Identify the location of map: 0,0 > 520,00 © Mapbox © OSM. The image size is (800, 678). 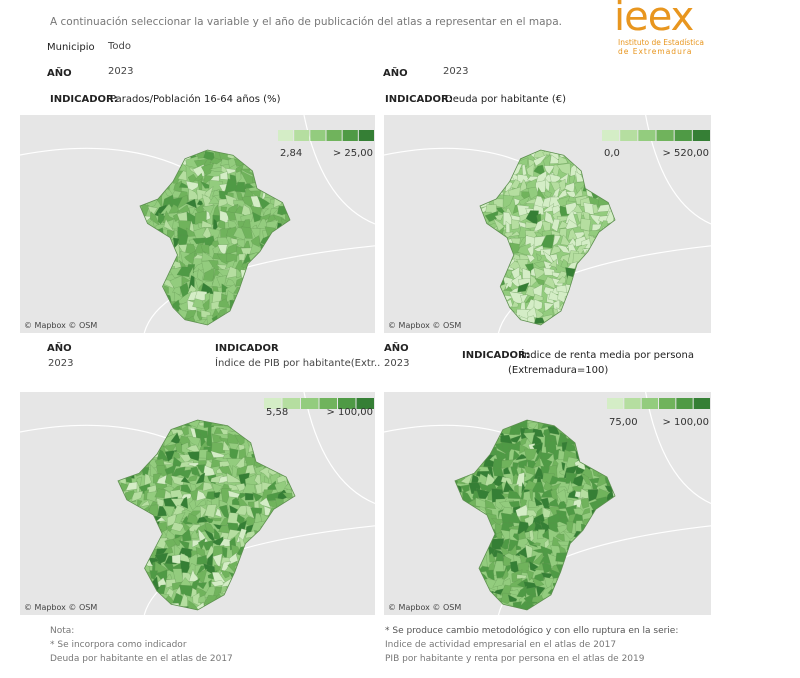
(547, 224).